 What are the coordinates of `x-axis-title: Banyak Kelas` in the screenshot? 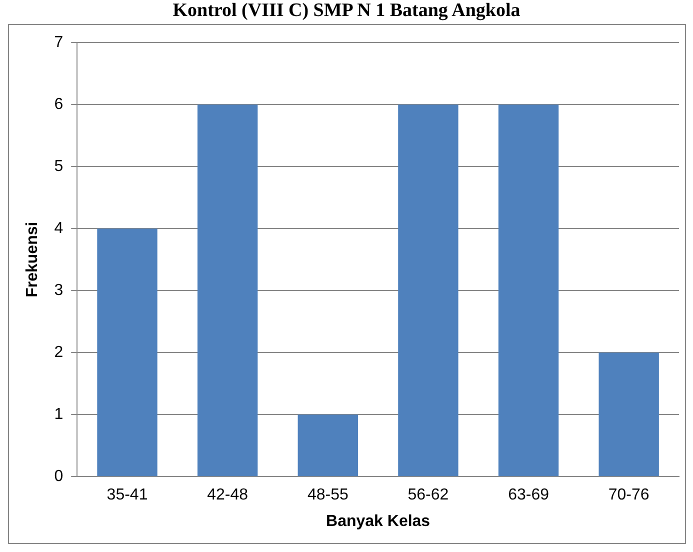 It's located at (378, 521).